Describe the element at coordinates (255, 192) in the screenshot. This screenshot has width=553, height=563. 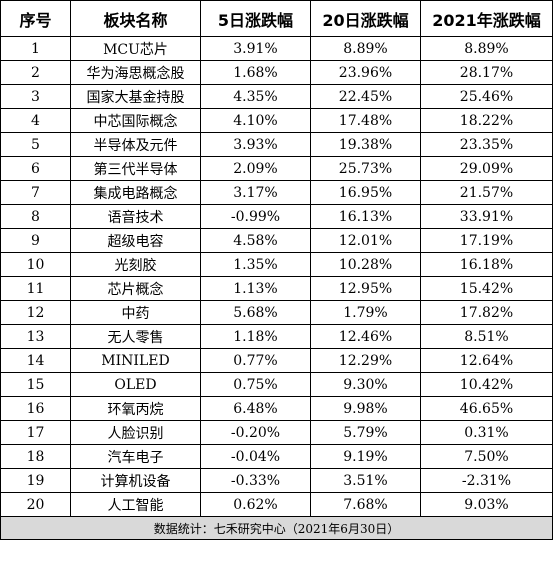
I see `cell-5day-change: 3.17%` at that location.